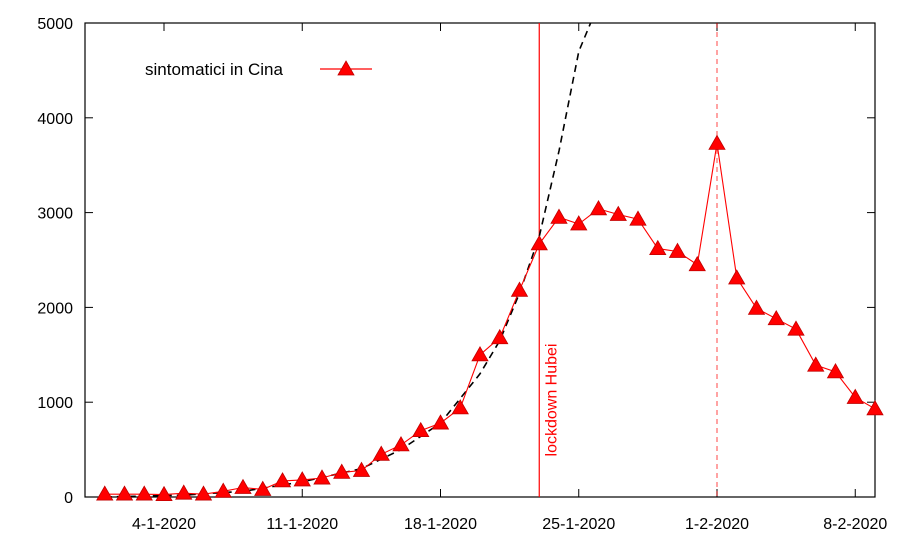 The width and height of the screenshot is (908, 544). I want to click on y-tick-label: 2000, so click(55, 308).